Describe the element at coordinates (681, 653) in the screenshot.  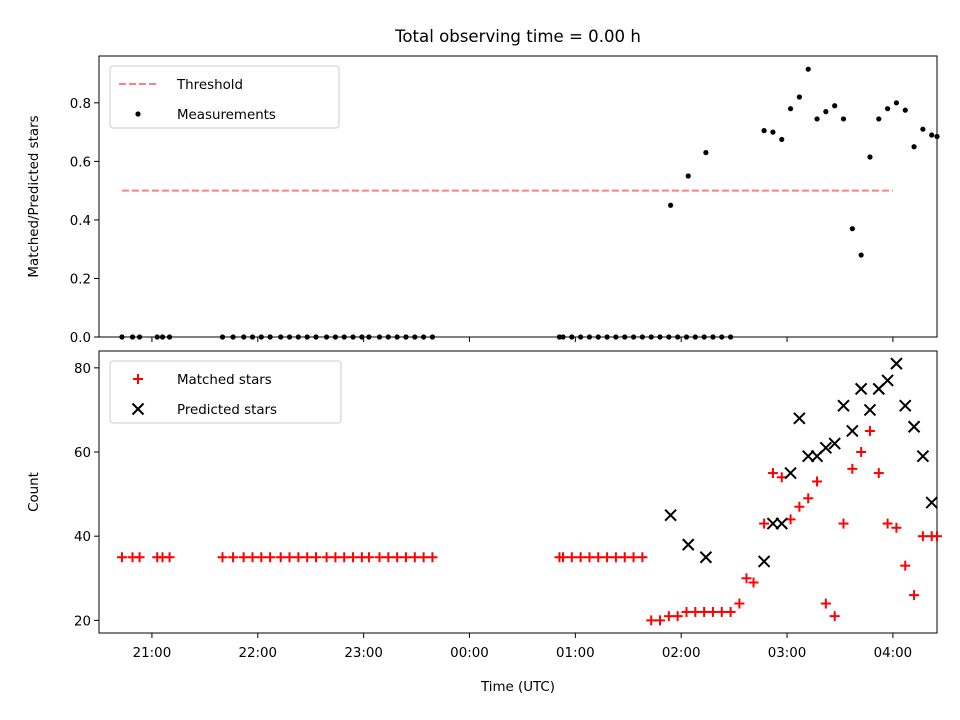
I see `x-tick-label: 02:00` at that location.